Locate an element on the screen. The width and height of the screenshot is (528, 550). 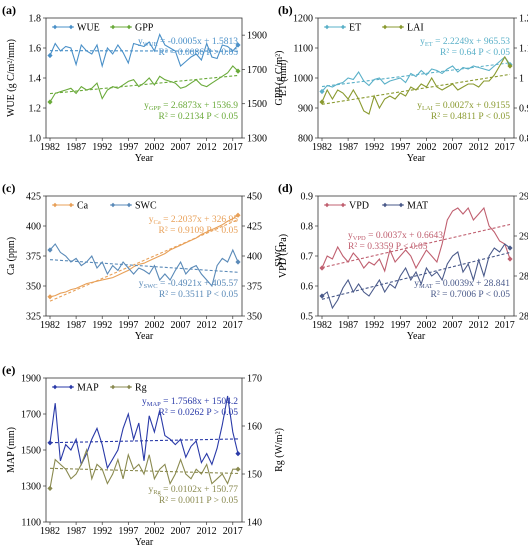
y-right-tick-label: 1900 is located at coordinates (257, 36).